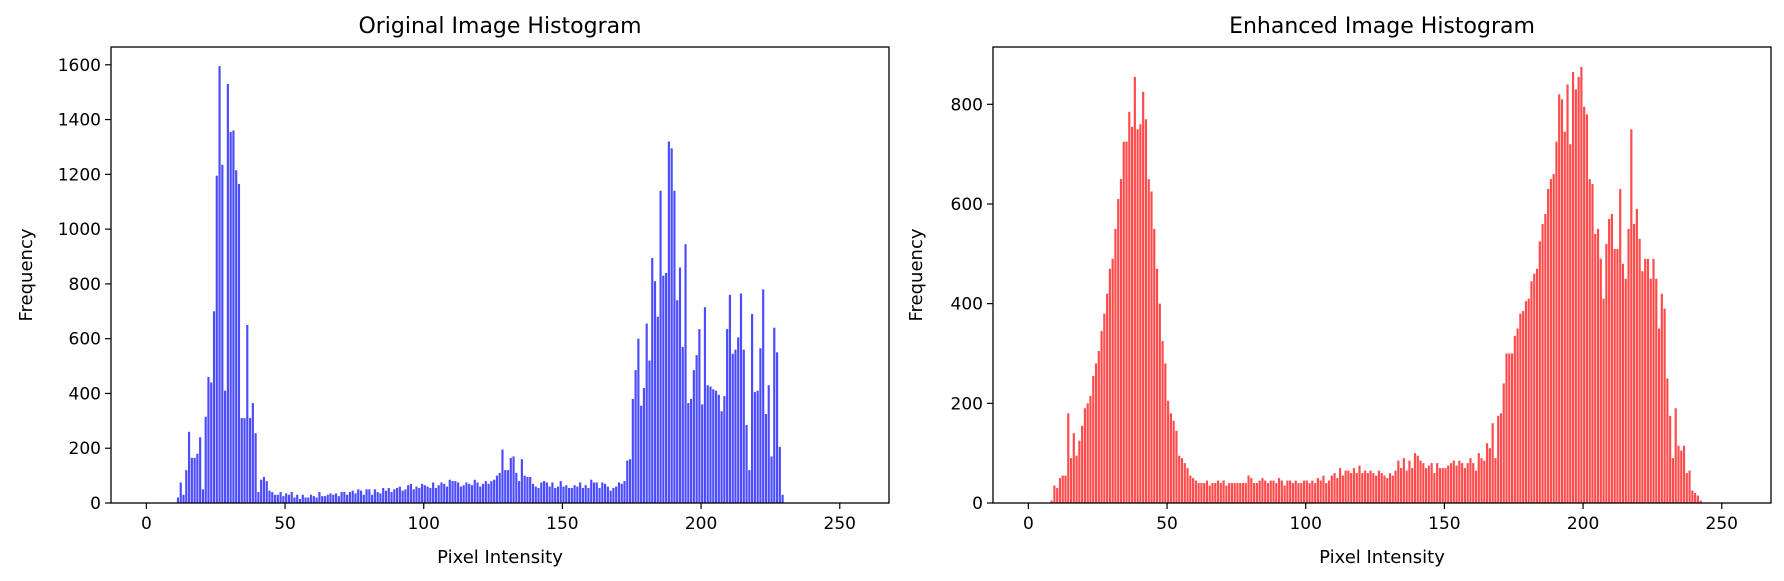 Image resolution: width=1784 pixels, height=581 pixels. Describe the element at coordinates (977, 504) in the screenshot. I see `y-tick-label: 0` at that location.